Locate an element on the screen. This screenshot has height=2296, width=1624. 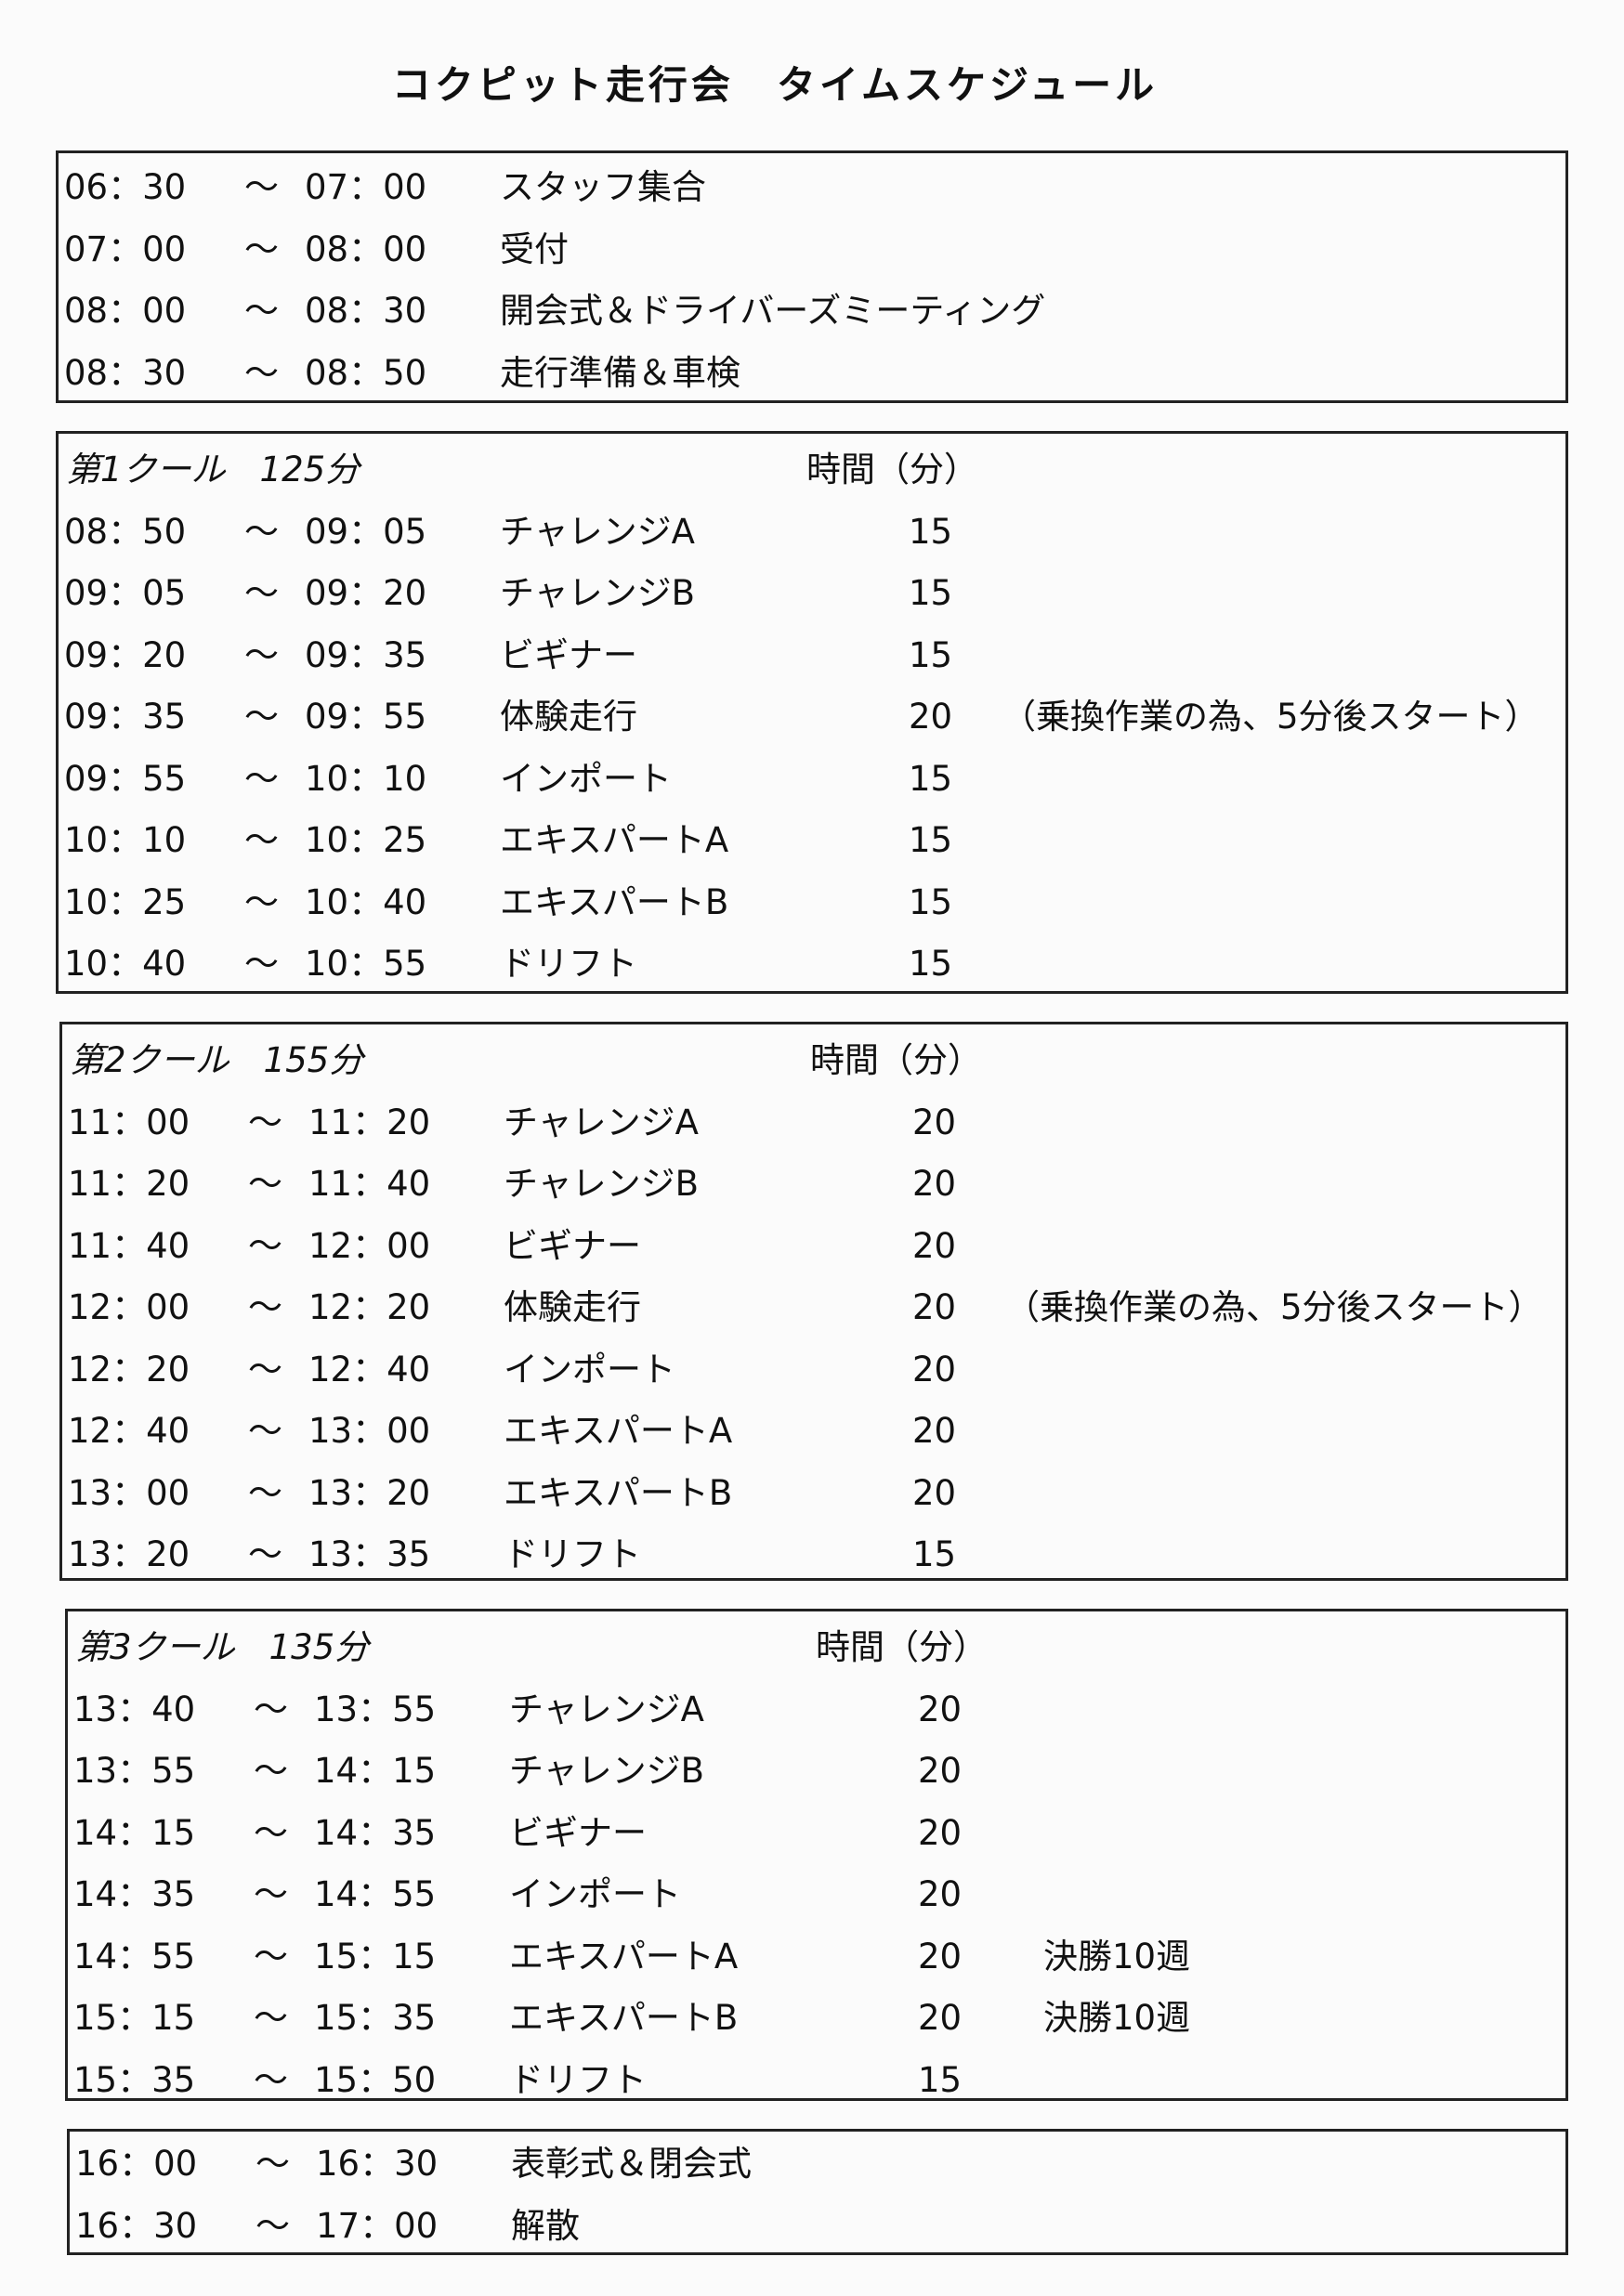
start-time: 12：40 is located at coordinates (129, 1431).